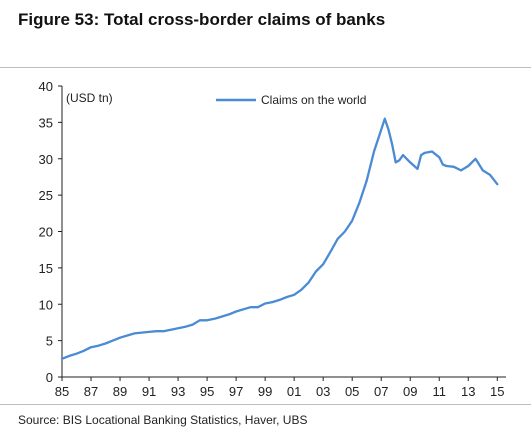  I want to click on y-tick-label: 30, so click(46, 159).